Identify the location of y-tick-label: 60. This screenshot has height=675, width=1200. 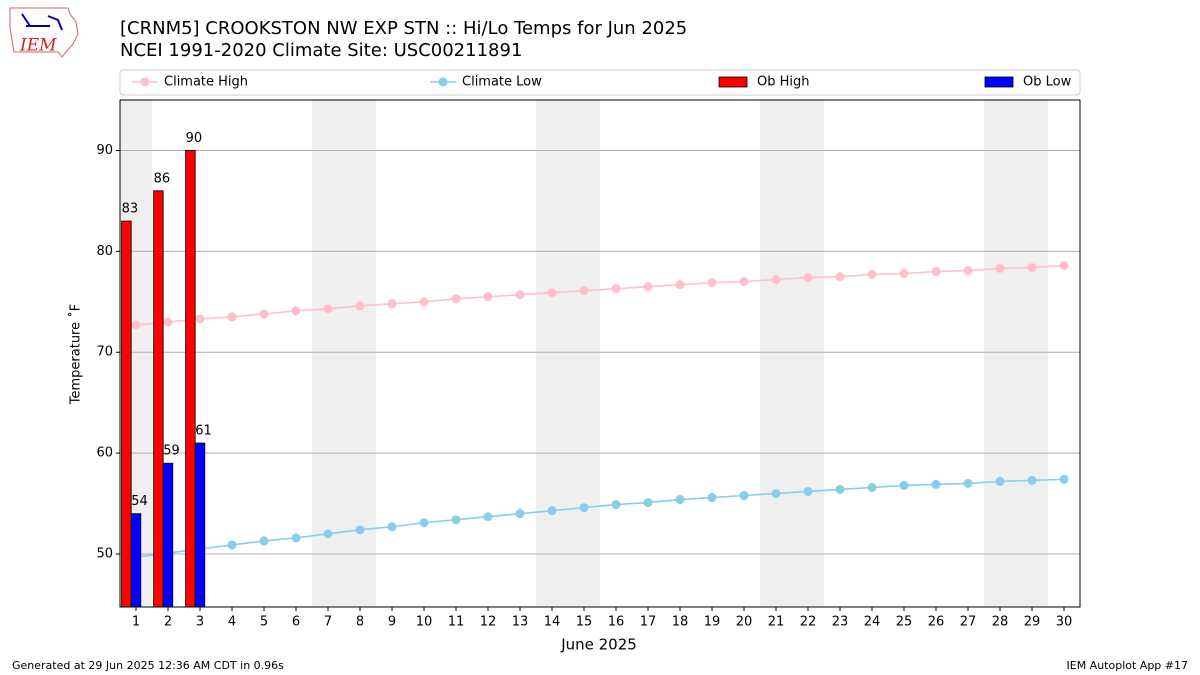
(104, 453).